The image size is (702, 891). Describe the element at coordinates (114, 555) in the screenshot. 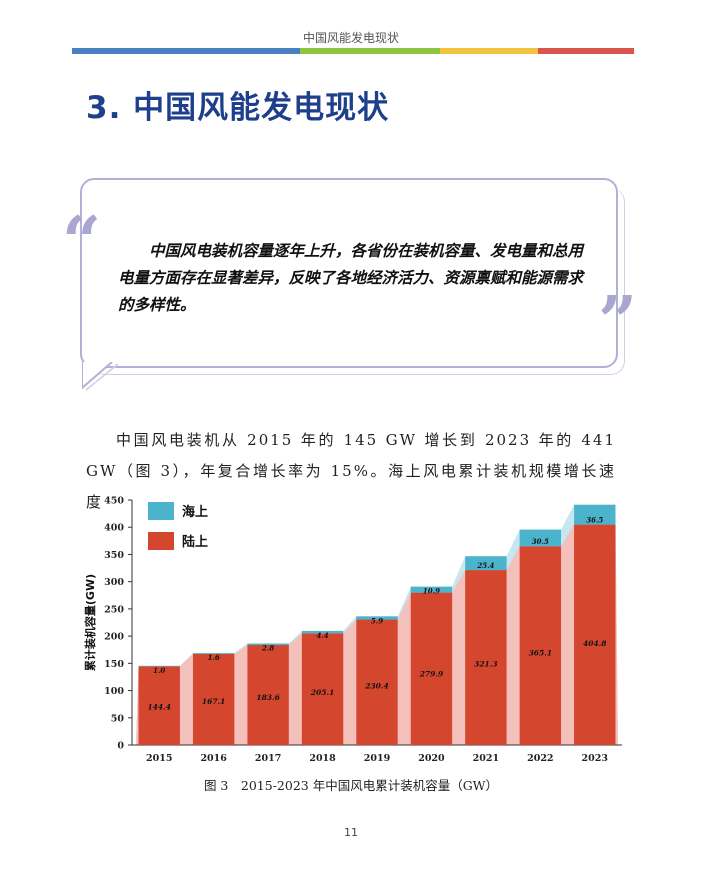

I see `y-tick-label: 350` at that location.